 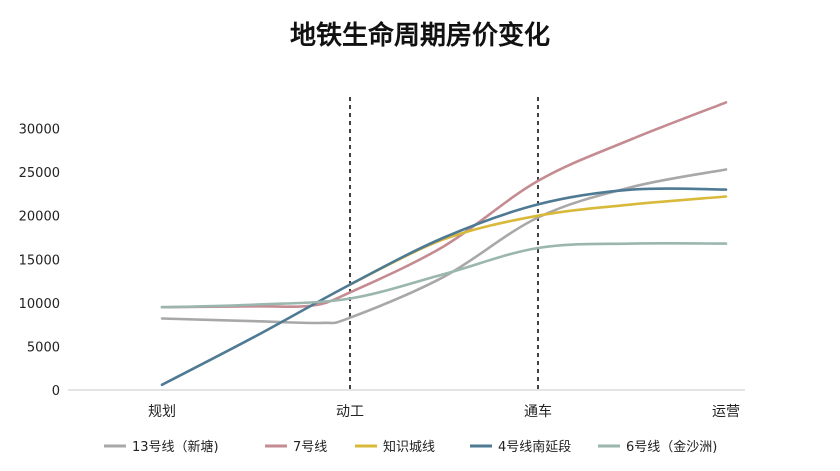 I want to click on legend: 13号线（新塘) 7号线 知识城线 4号线南延段 6号线（金沙洲), so click(x=410, y=447).